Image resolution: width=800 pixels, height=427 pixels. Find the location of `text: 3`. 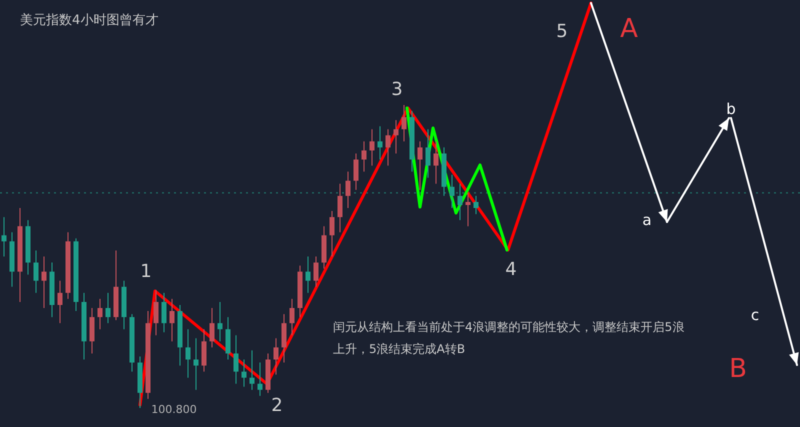

text: 3 is located at coordinates (397, 89).